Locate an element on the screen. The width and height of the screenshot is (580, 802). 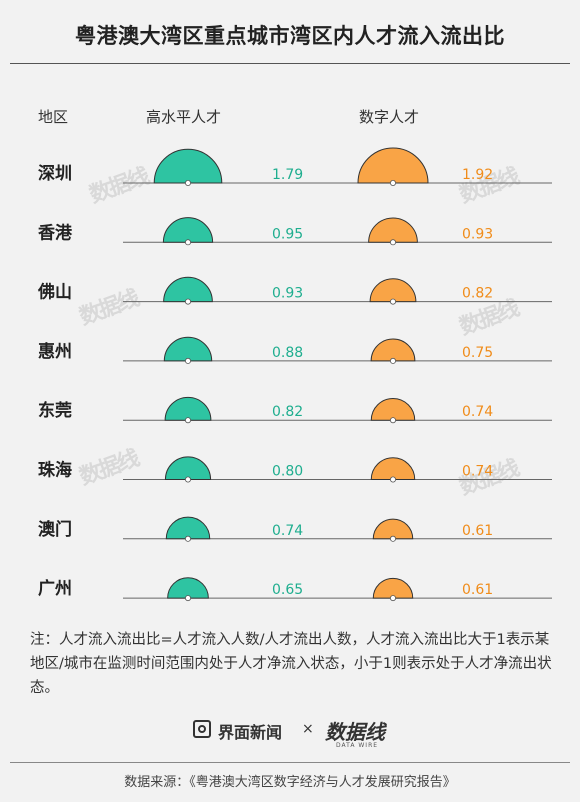
jiemian-logo-icon is located at coordinates (202, 729).